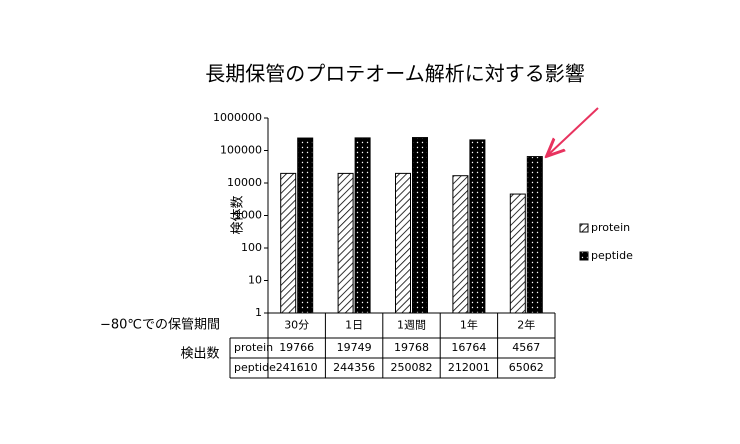  Describe the element at coordinates (469, 325) in the screenshot. I see `x-tick-label: 1年` at that location.